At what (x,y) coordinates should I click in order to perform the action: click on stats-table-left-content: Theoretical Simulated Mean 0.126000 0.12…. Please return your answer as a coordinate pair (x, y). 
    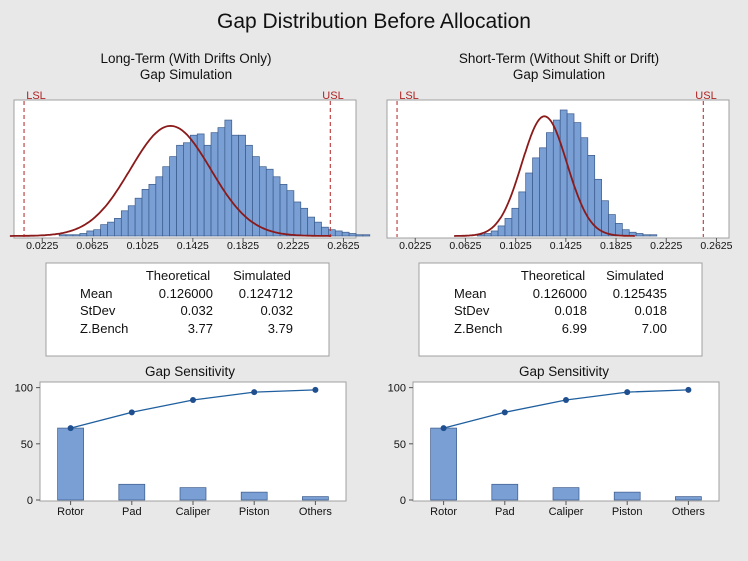
    Looking at the image, I should click on (186, 302).